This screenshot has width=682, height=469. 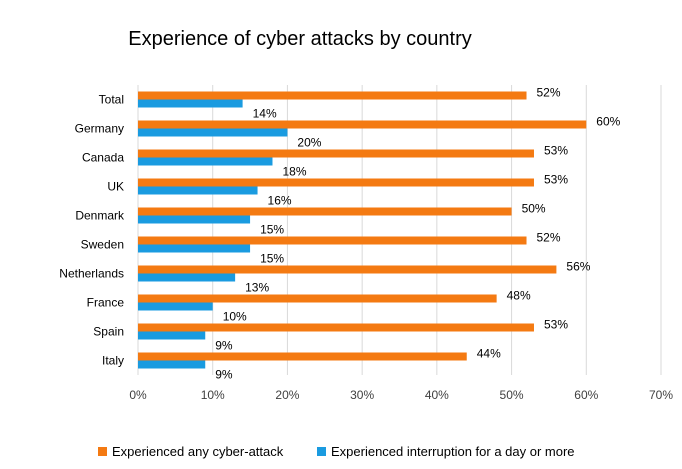 I want to click on data-label: 16%, so click(x=280, y=201).